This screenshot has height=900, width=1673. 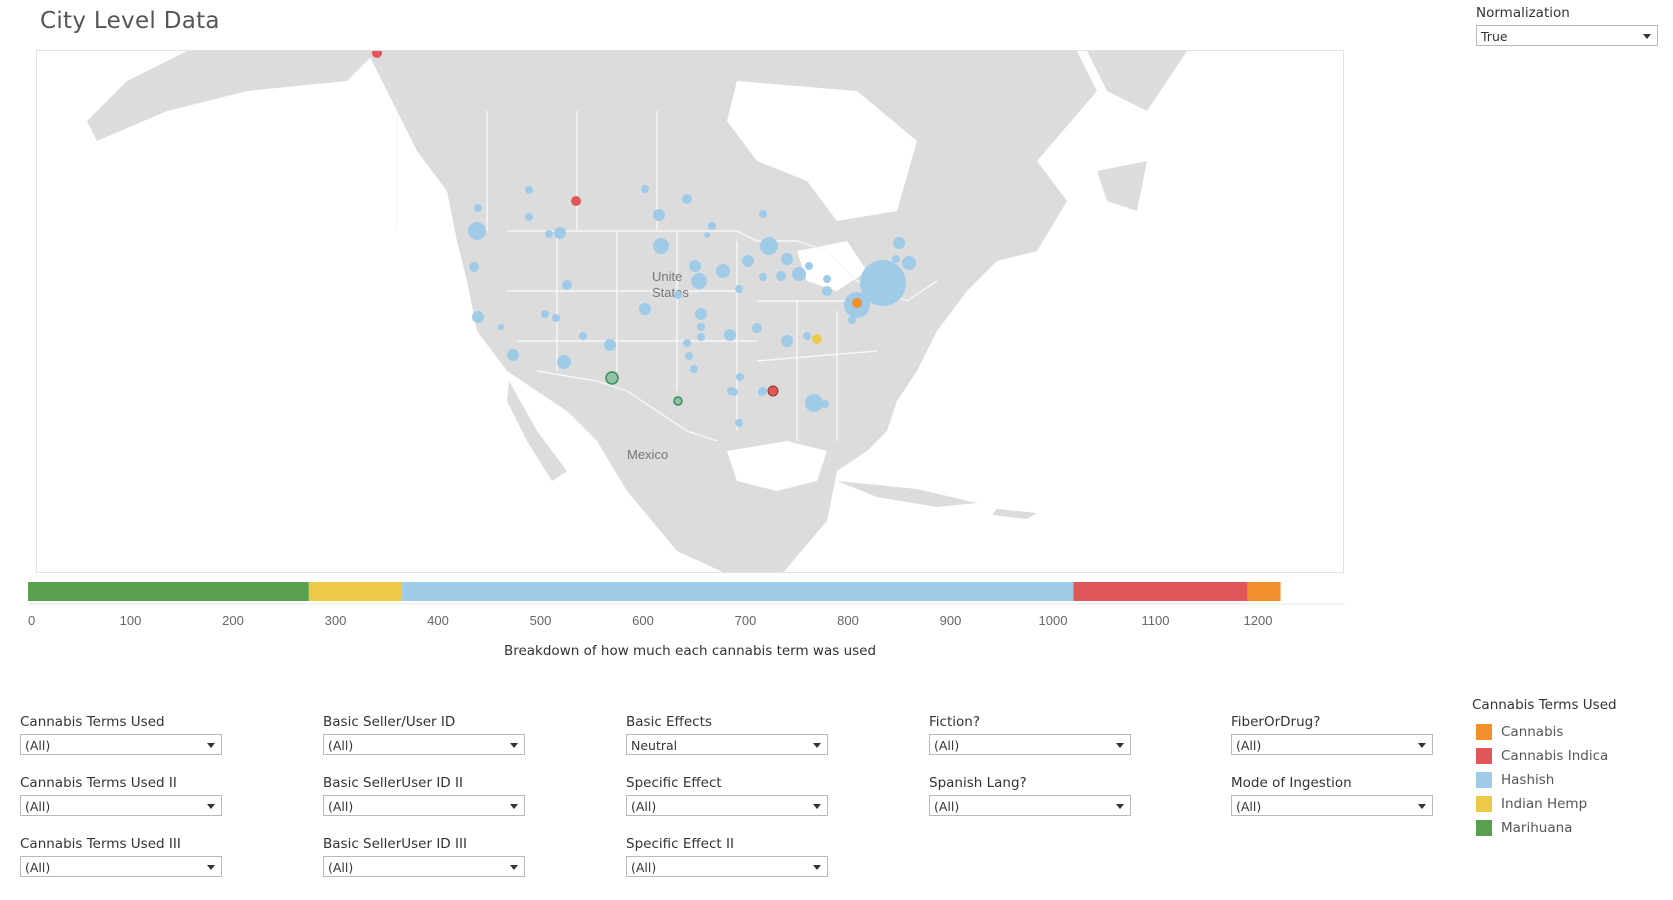 I want to click on city-point-cannabis, so click(x=857, y=303).